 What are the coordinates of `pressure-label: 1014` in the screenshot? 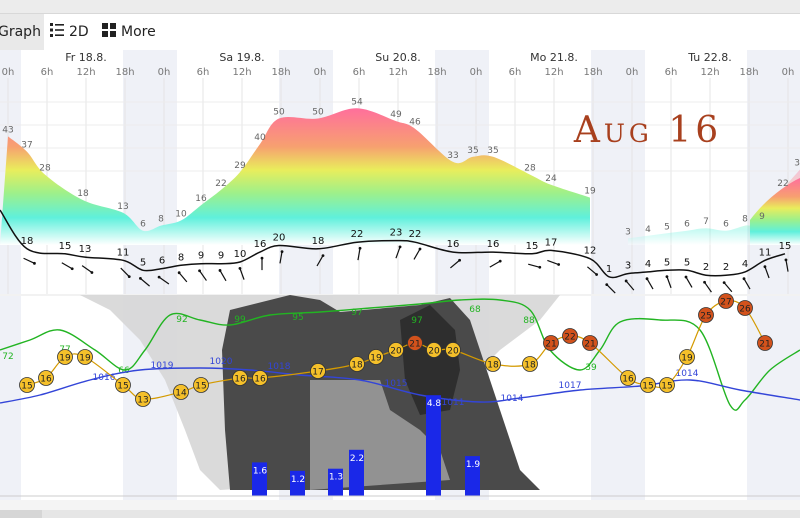 It's located at (687, 374).